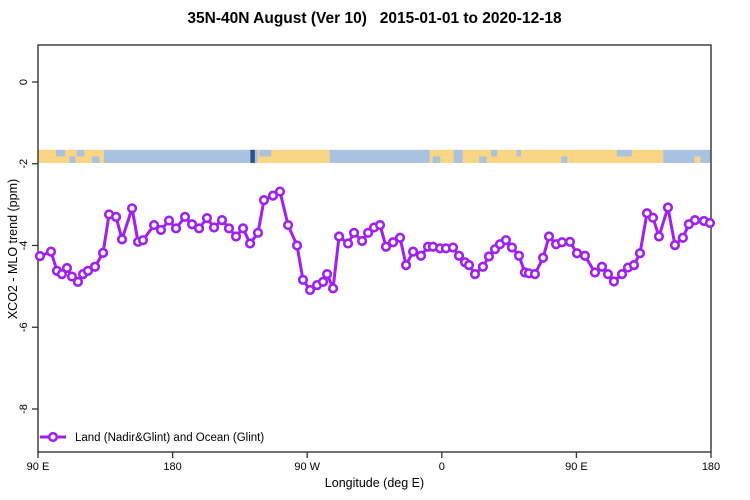  I want to click on map-band-patch-land, so click(697, 159).